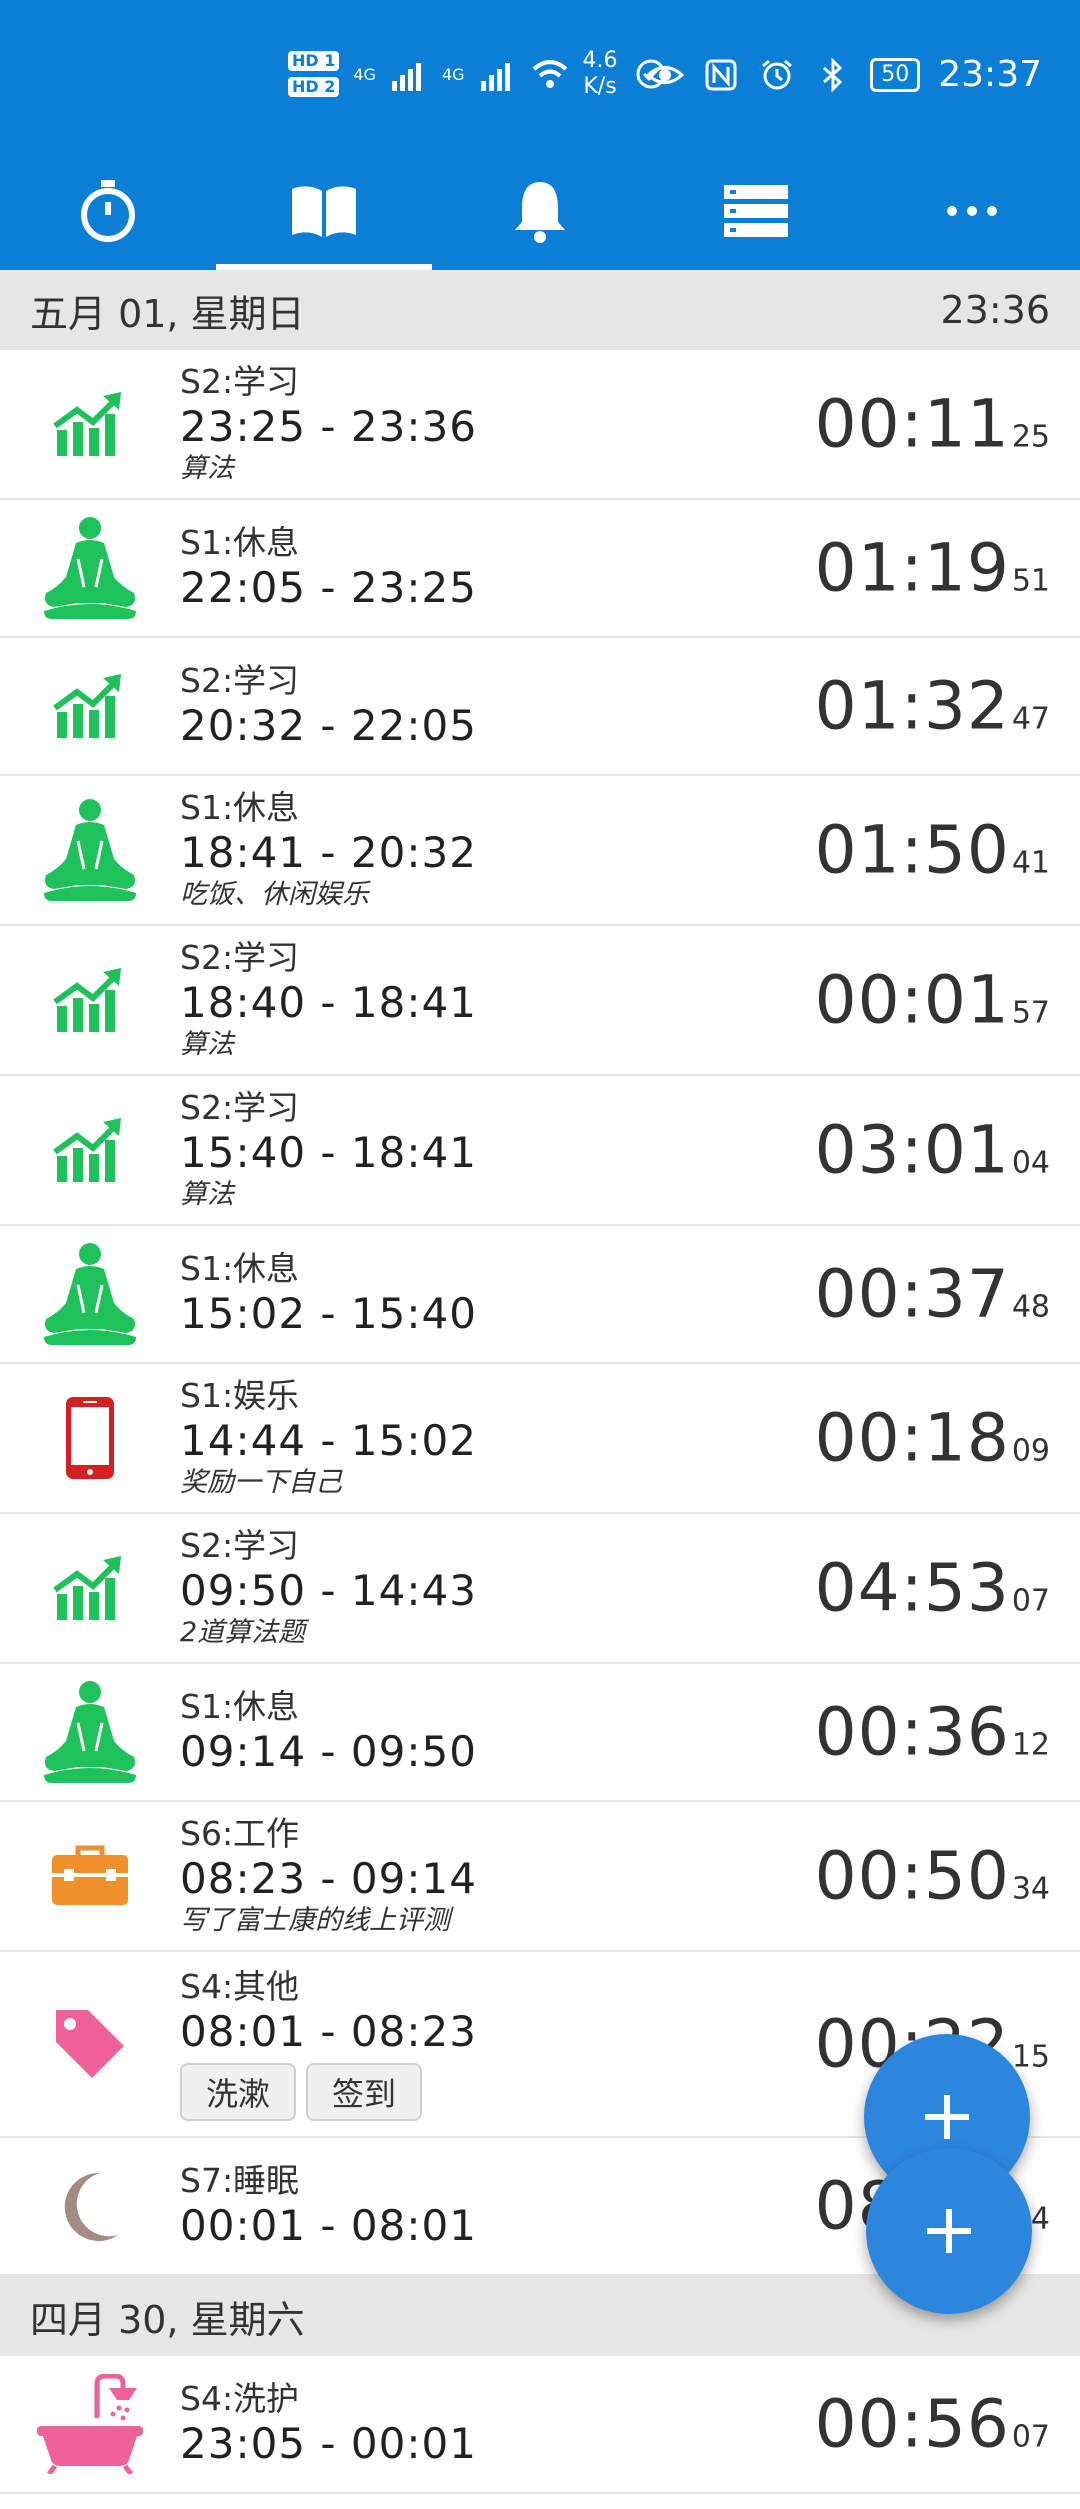  Describe the element at coordinates (1030, 1451) in the screenshot. I see `duration-seconds: 09` at that location.